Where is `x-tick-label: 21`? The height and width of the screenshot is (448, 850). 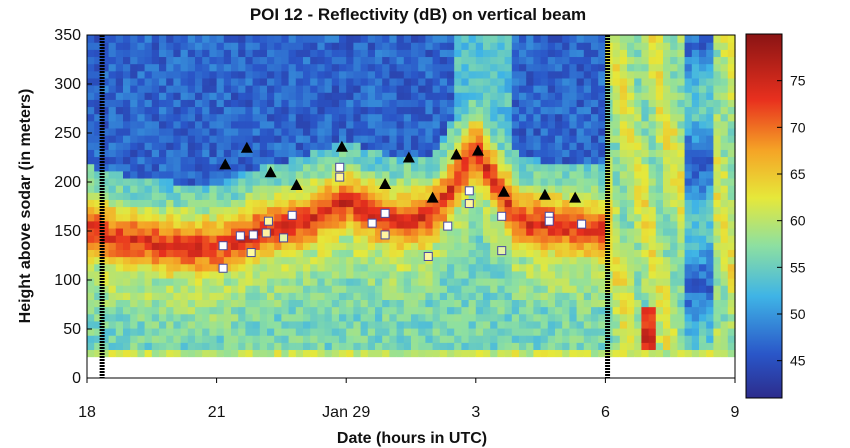 x-tick-label: 21 is located at coordinates (217, 412).